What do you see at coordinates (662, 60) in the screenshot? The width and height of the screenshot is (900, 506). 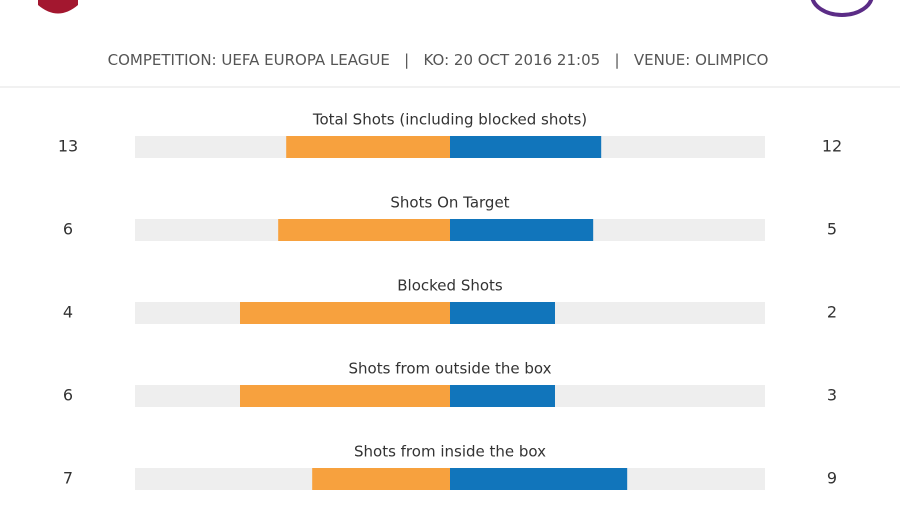 I see `info-label: VENUE:` at bounding box center [662, 60].